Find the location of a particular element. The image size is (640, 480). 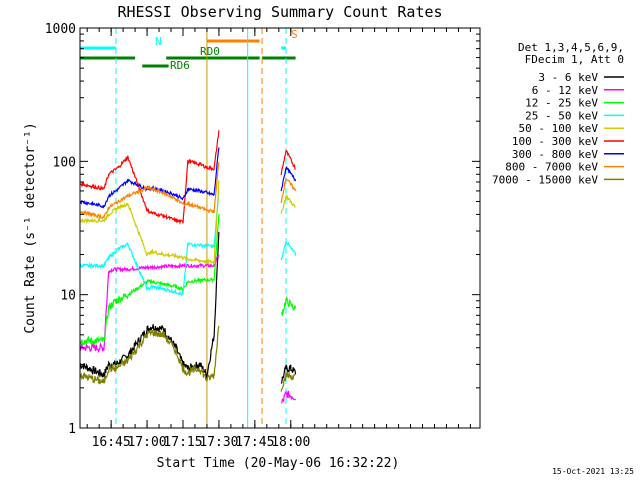

y-tick-label: 10 is located at coordinates (68, 296).